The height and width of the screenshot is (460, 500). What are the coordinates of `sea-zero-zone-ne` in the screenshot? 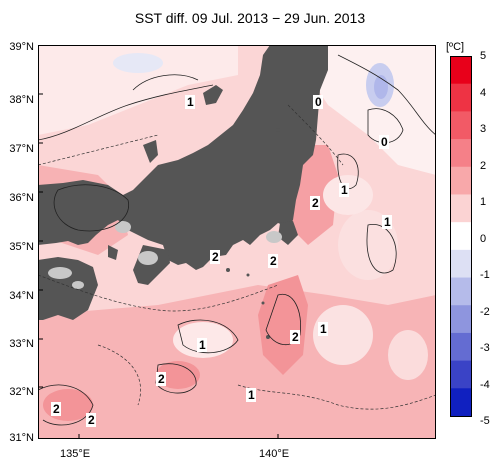 It's located at (372, 110).